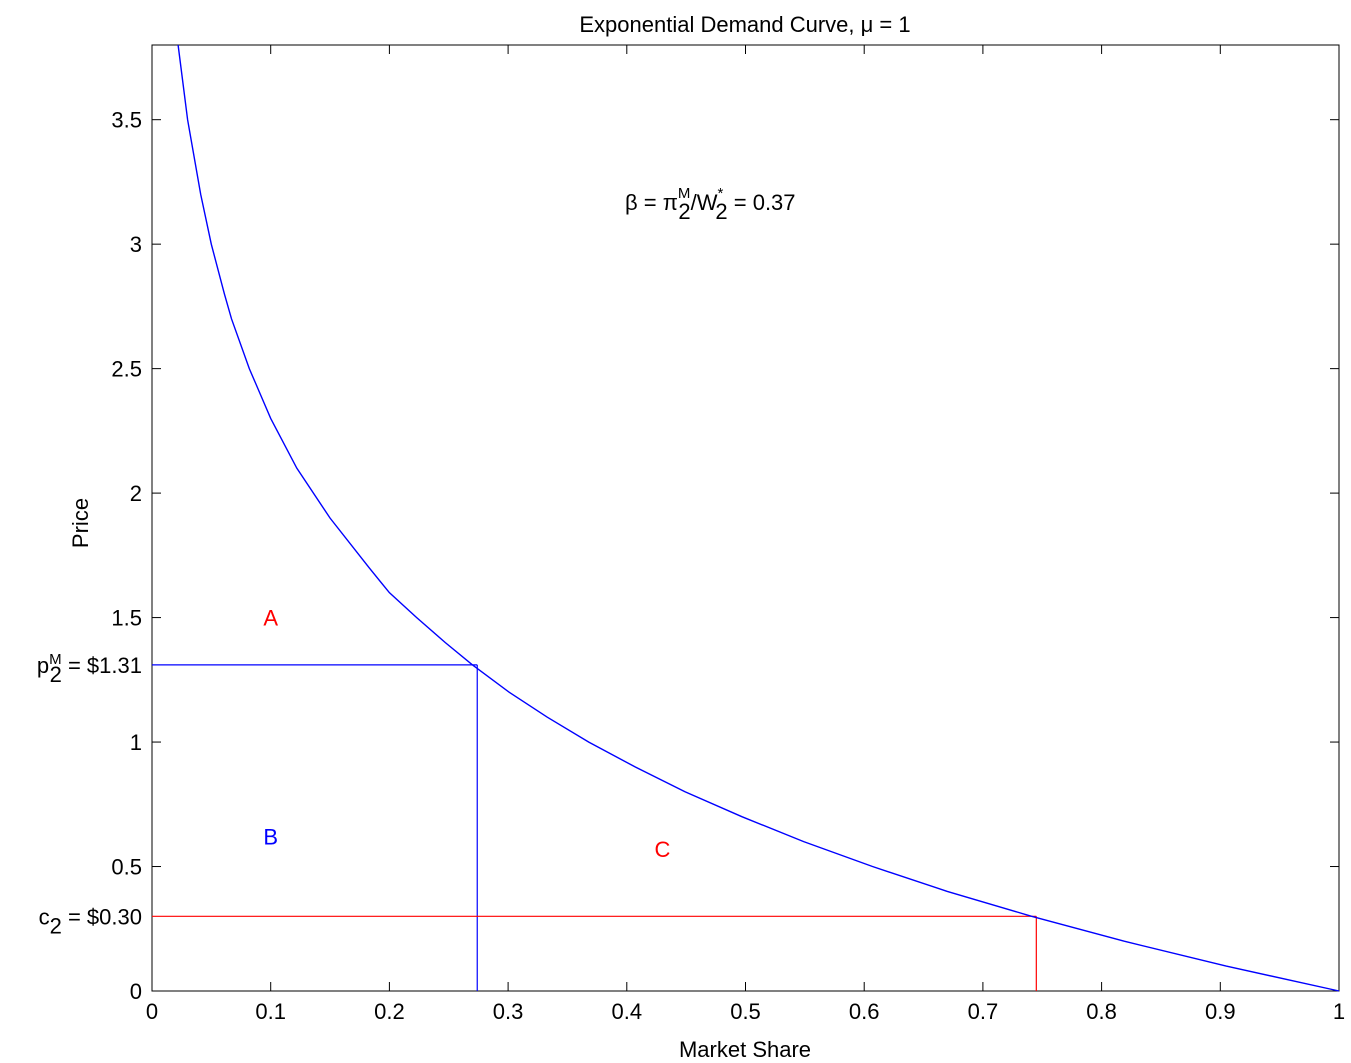 The image size is (1351, 1063). Describe the element at coordinates (651, 202) in the screenshot. I see `annotation-part: β = π` at that location.